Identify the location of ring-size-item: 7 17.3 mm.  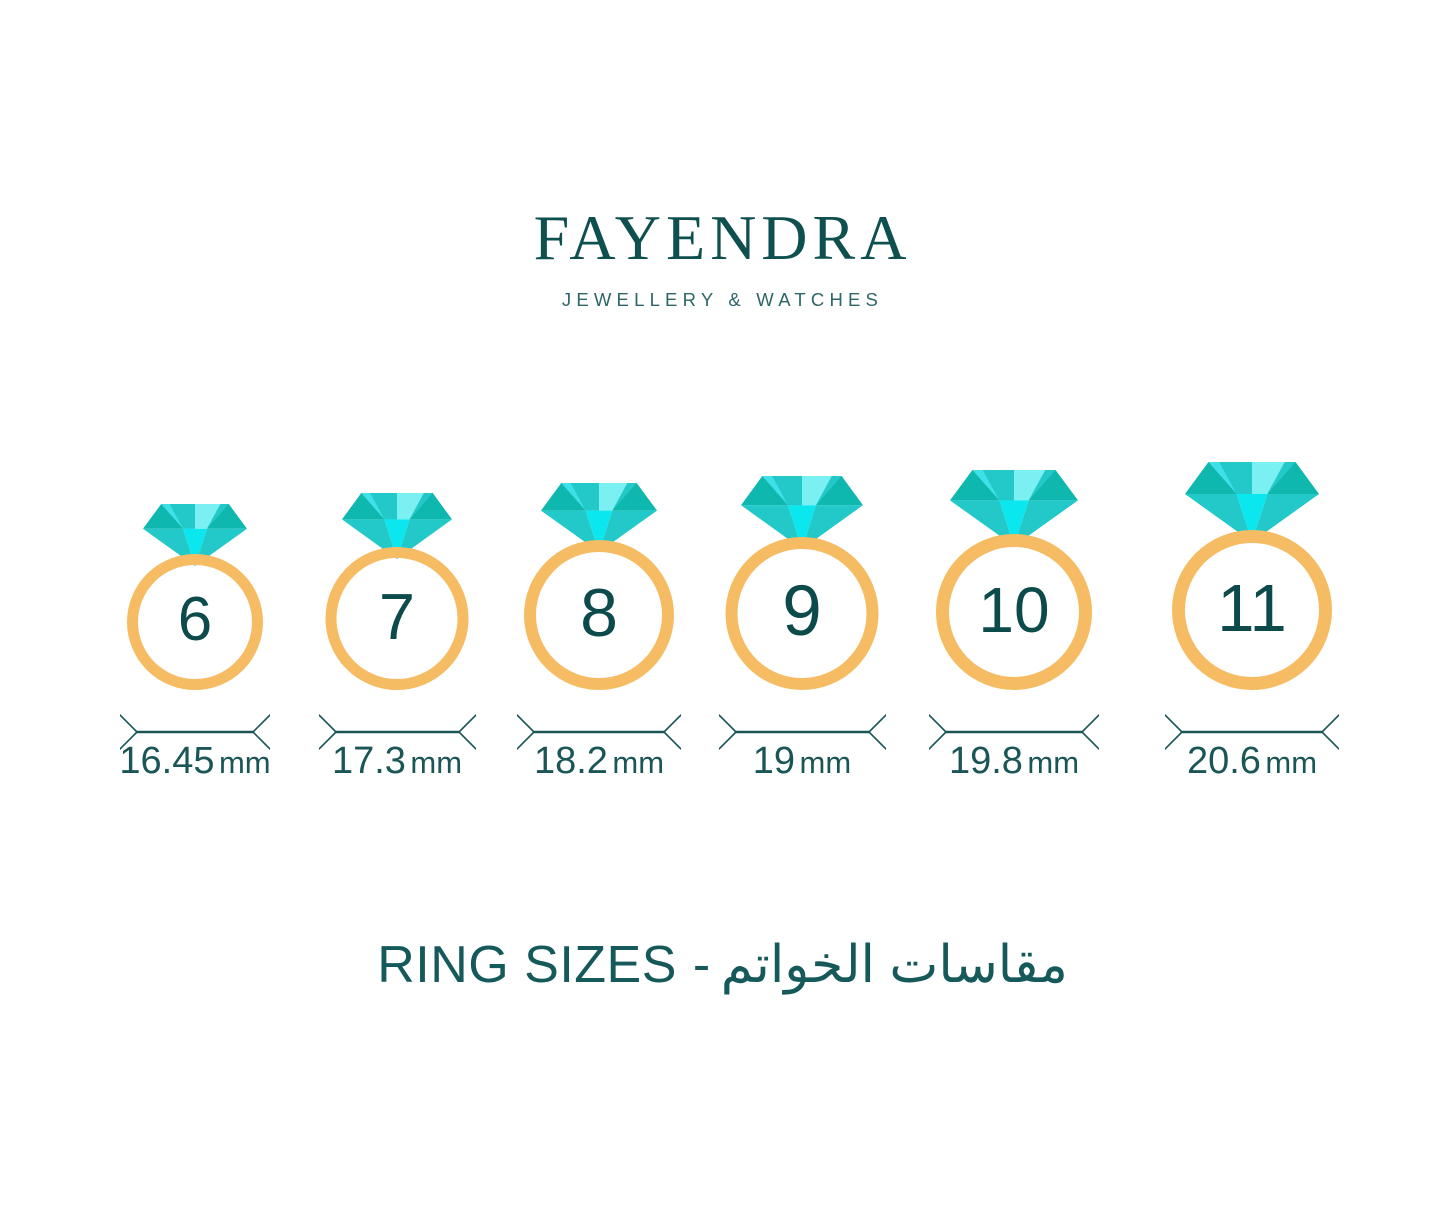
(397, 640).